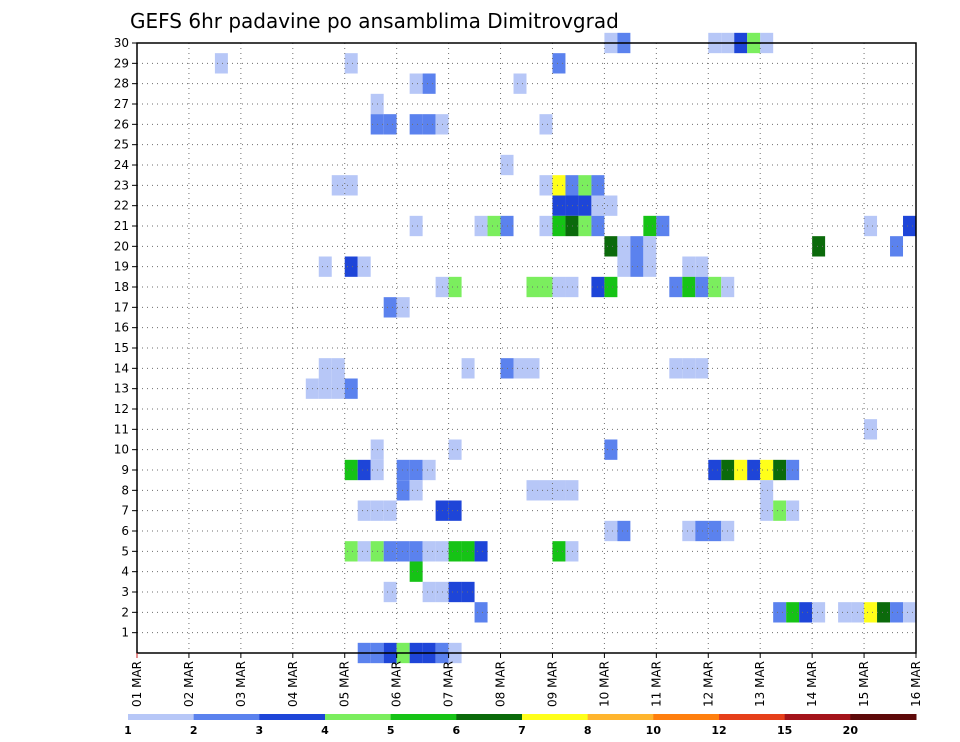 Image resolution: width=960 pixels, height=742 pixels. What do you see at coordinates (121, 267) in the screenshot?
I see `y-tick-label: 19` at bounding box center [121, 267].